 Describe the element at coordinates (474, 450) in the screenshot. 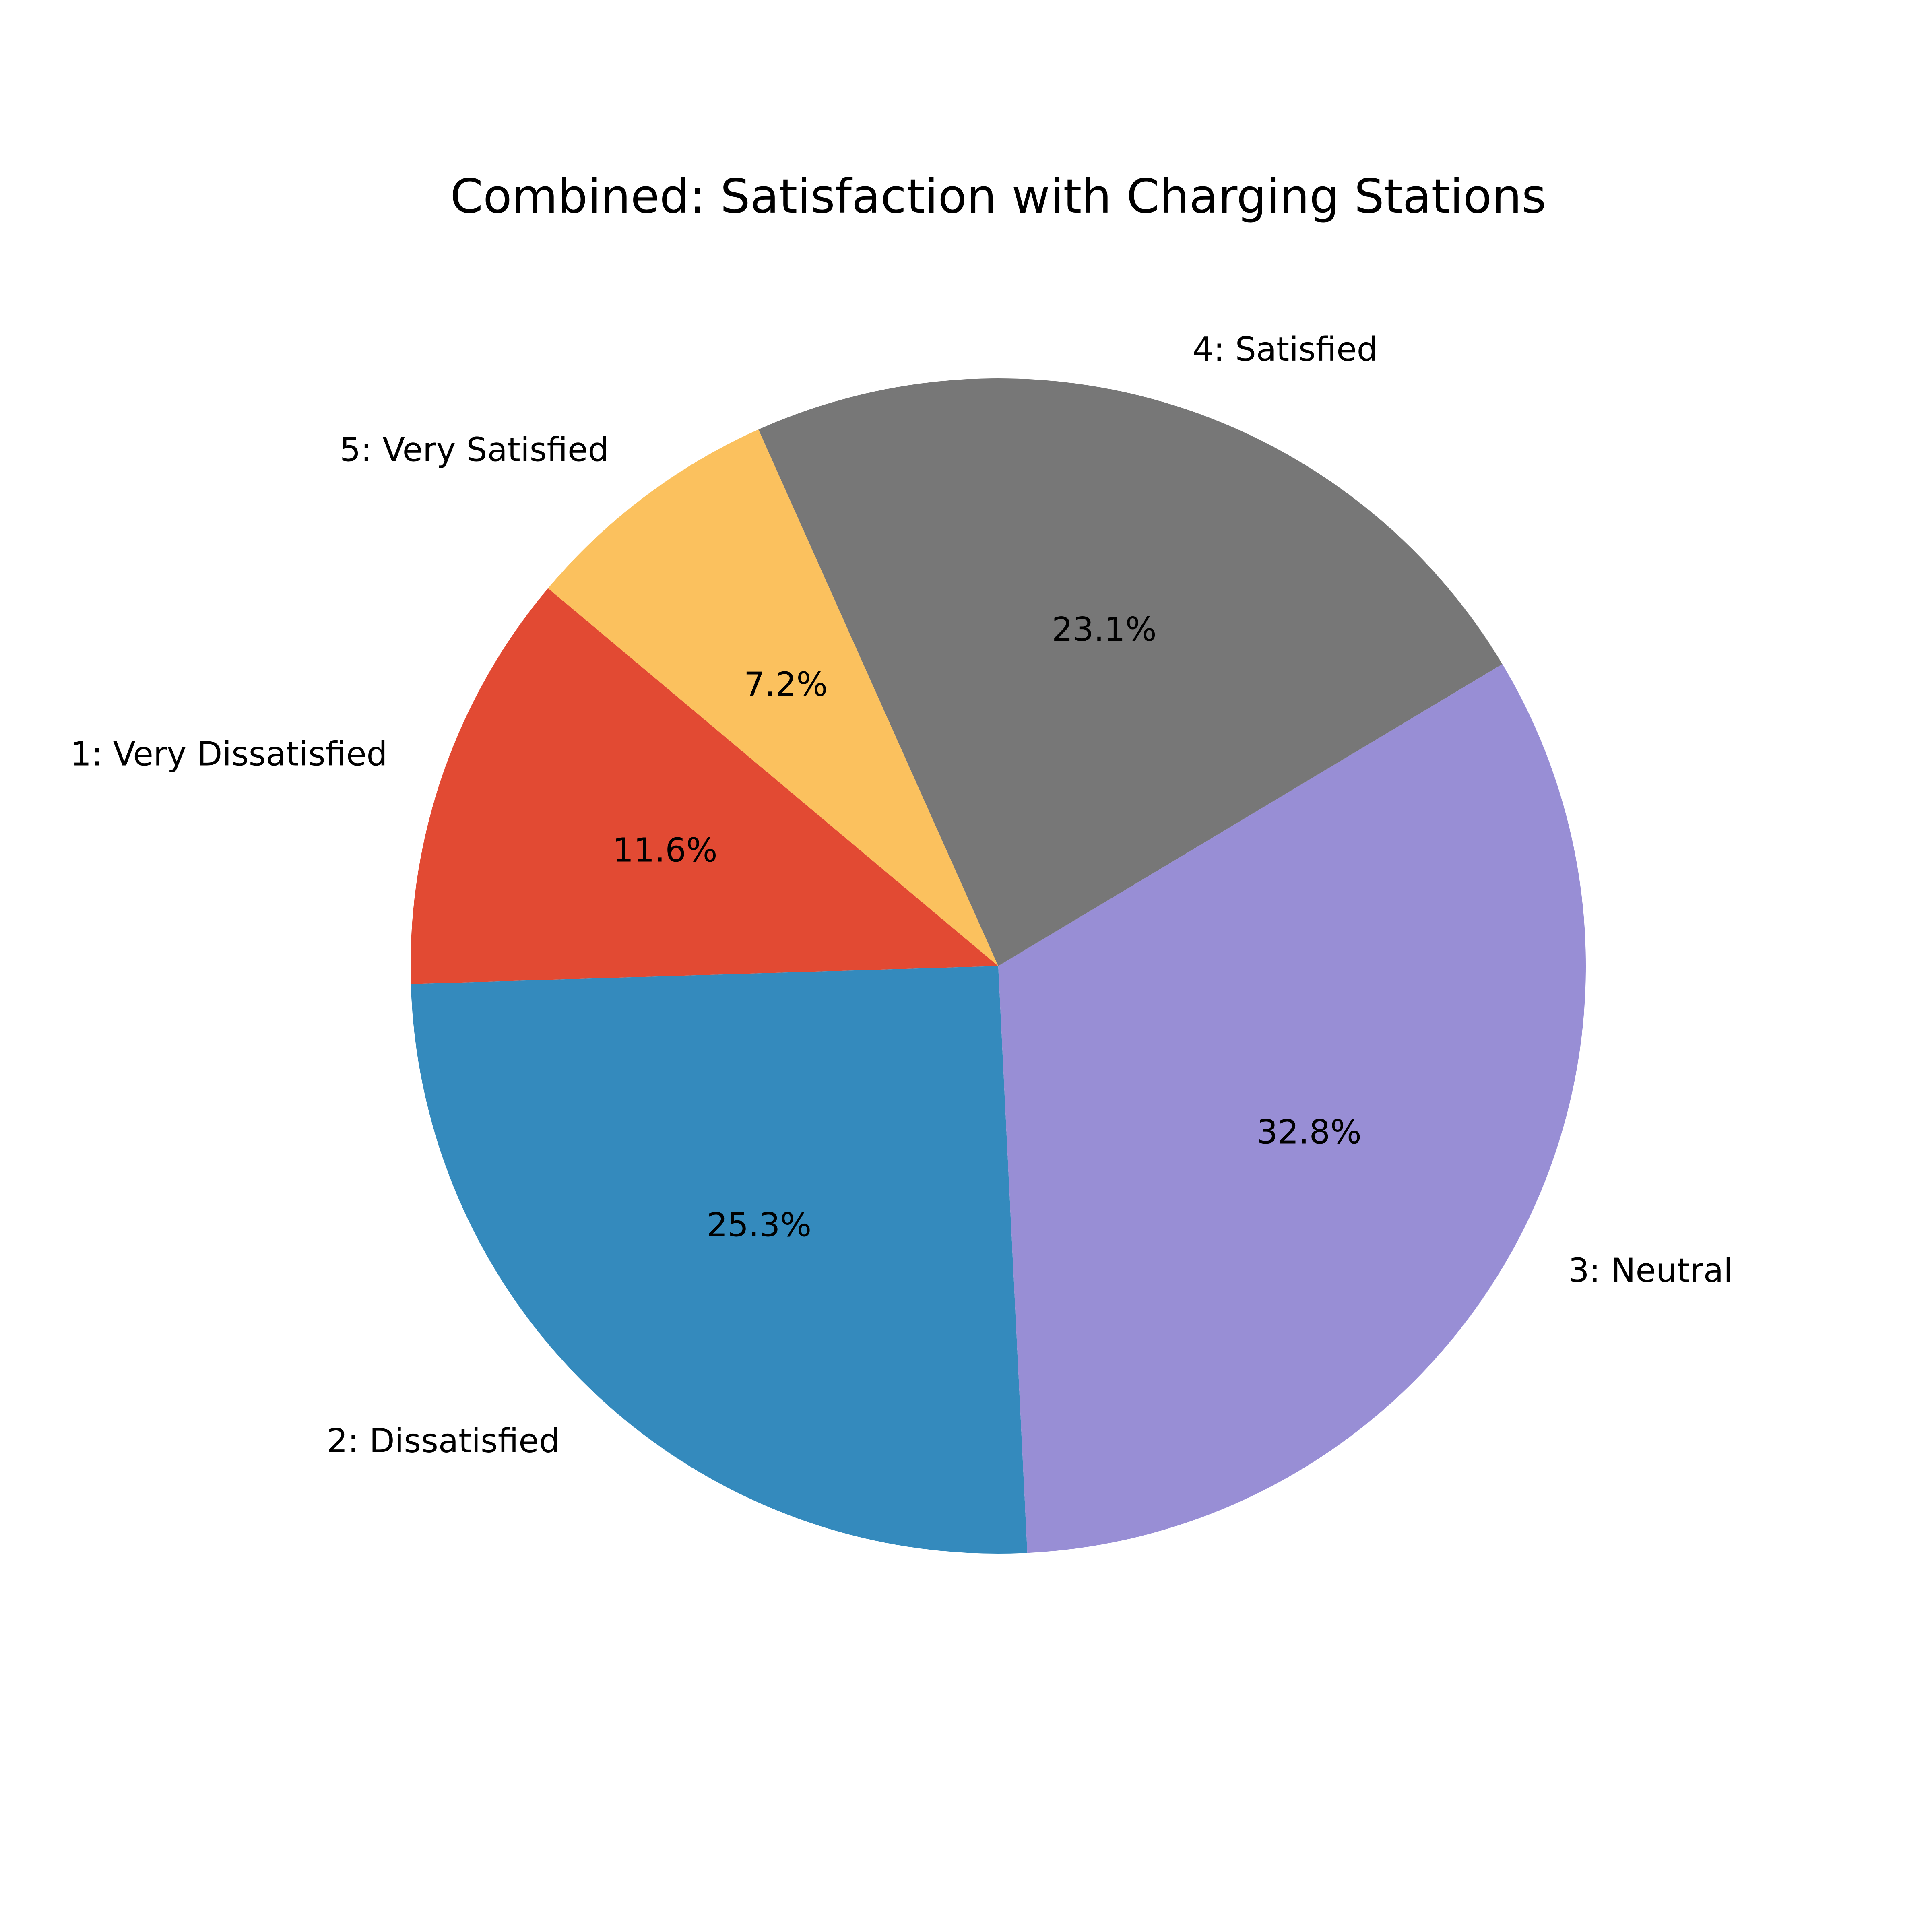

I see `slice-label-5: 5: Very Satisfied` at that location.